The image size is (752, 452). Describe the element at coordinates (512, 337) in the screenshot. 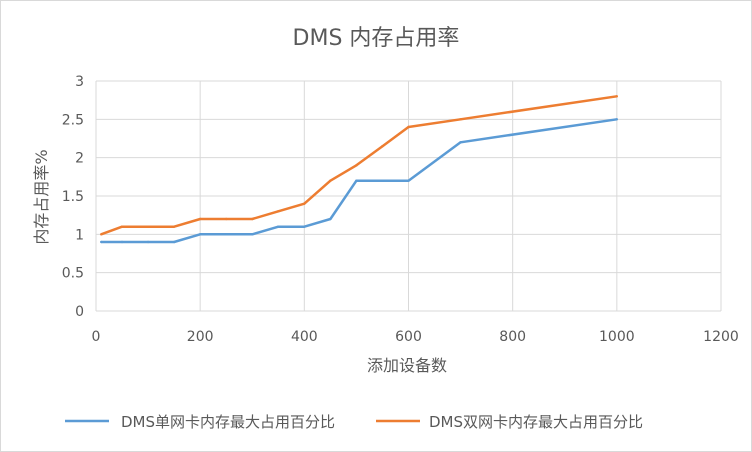

I see `x-tick-label: 800` at that location.